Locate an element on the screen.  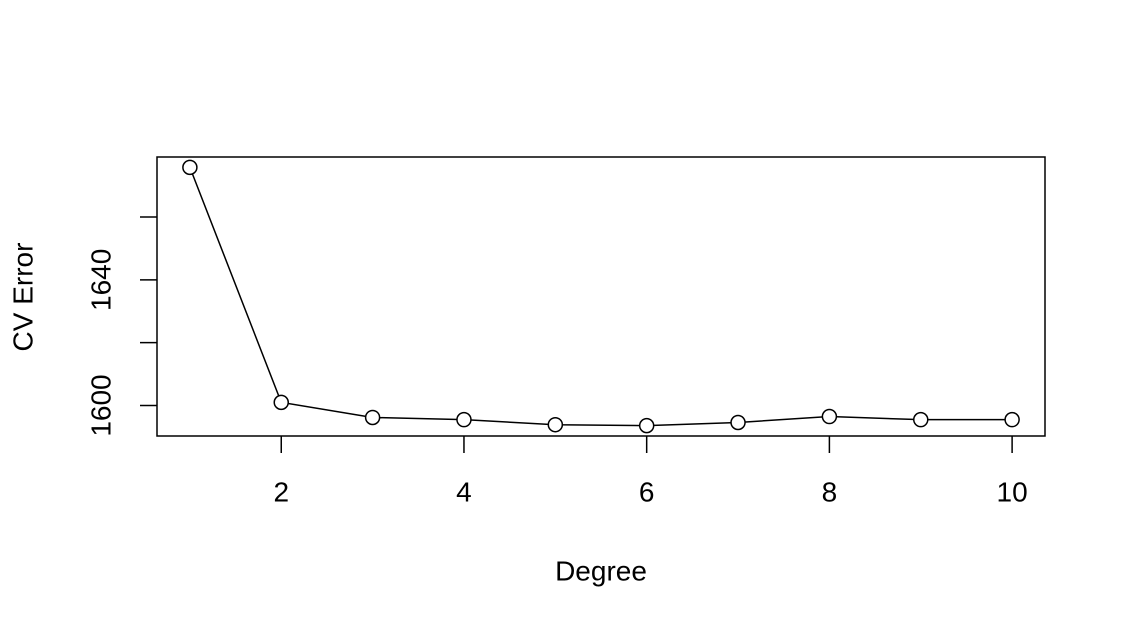
x-tick-label: 4 is located at coordinates (464, 491).